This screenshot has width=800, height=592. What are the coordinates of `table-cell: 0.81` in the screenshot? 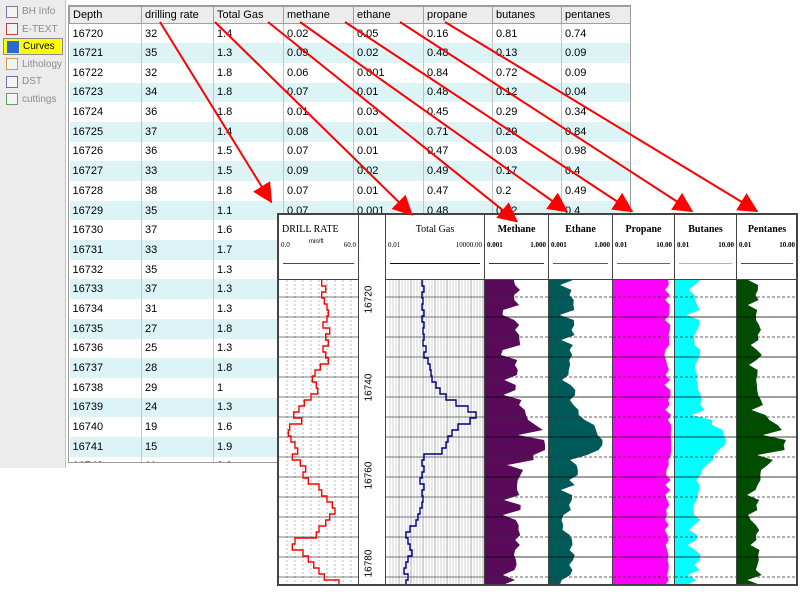 It's located at (527, 33).